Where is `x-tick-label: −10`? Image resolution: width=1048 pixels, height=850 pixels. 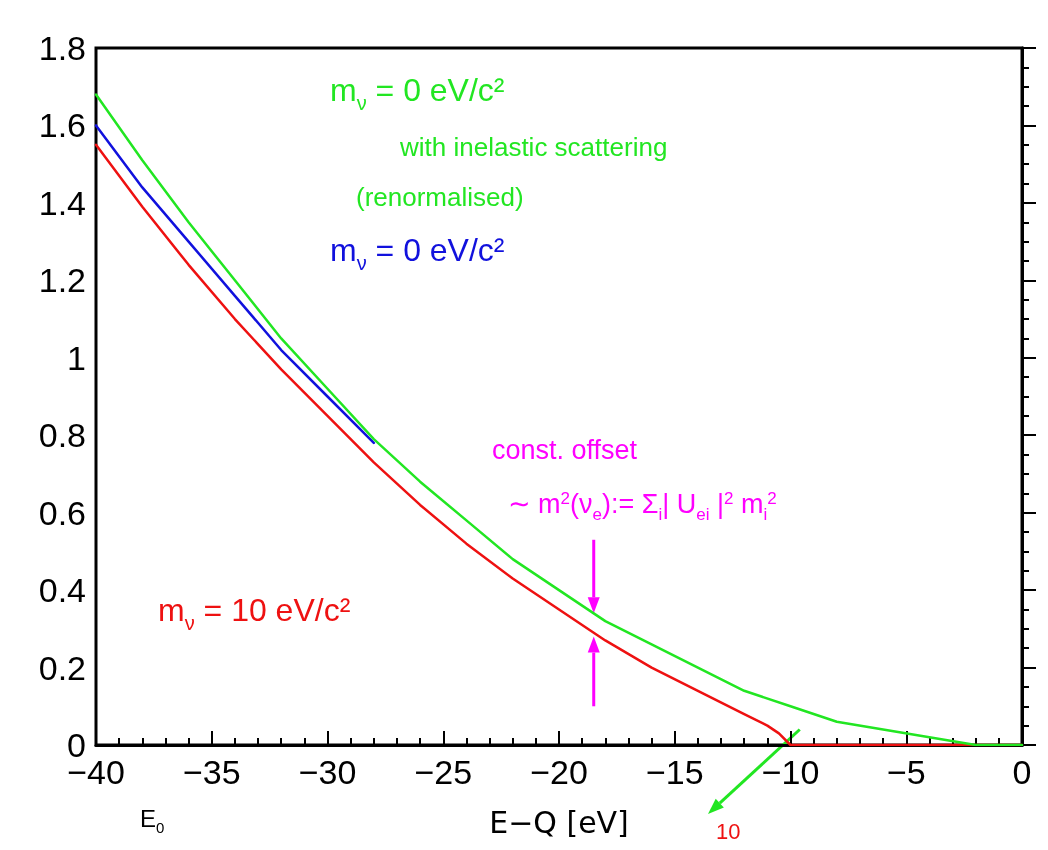 x-tick-label: −10 is located at coordinates (790, 772).